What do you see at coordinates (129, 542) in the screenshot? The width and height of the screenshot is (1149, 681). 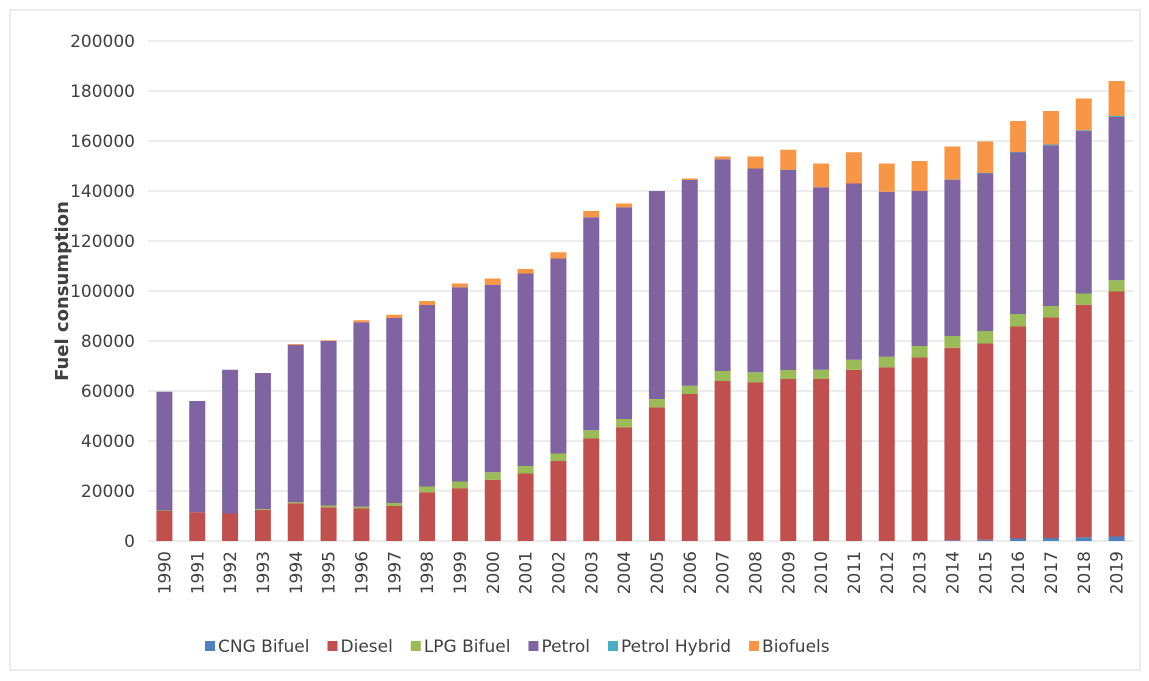 I see `y-tick-label: 0` at bounding box center [129, 542].